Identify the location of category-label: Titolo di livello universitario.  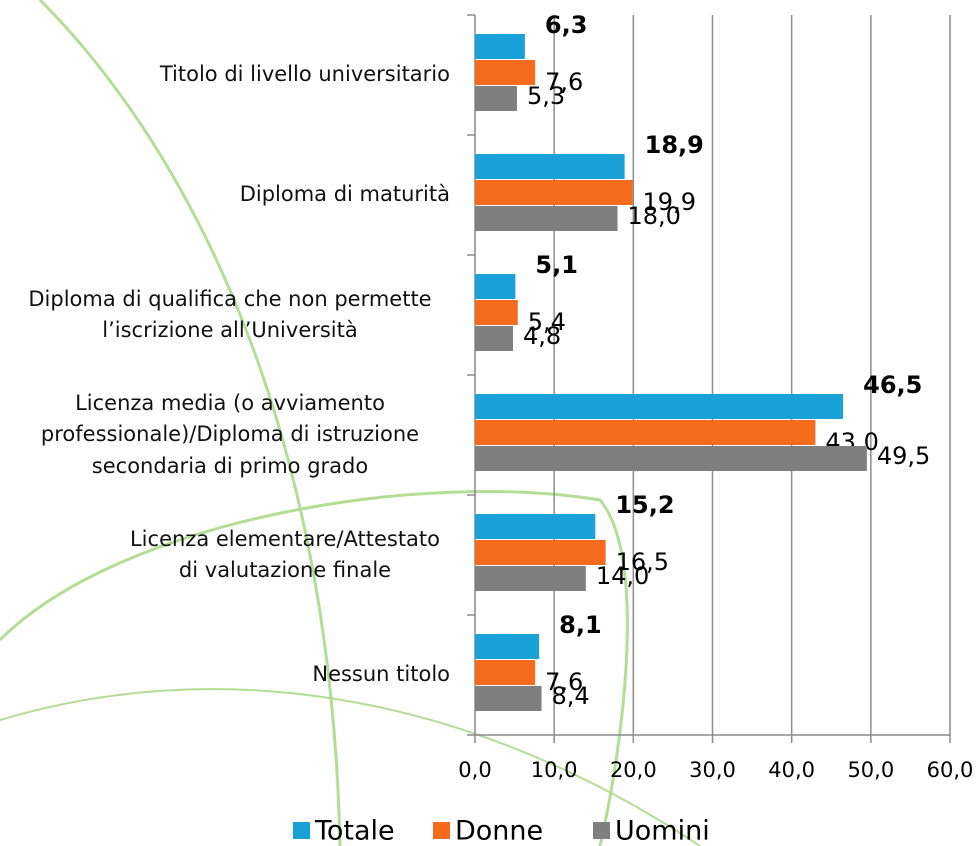
(230, 75).